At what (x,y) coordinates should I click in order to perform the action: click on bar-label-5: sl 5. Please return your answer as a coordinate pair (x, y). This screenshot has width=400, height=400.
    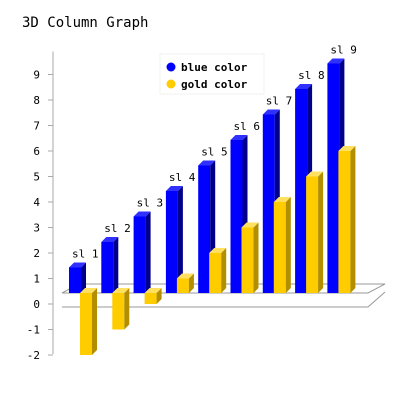
    Looking at the image, I should click on (214, 152).